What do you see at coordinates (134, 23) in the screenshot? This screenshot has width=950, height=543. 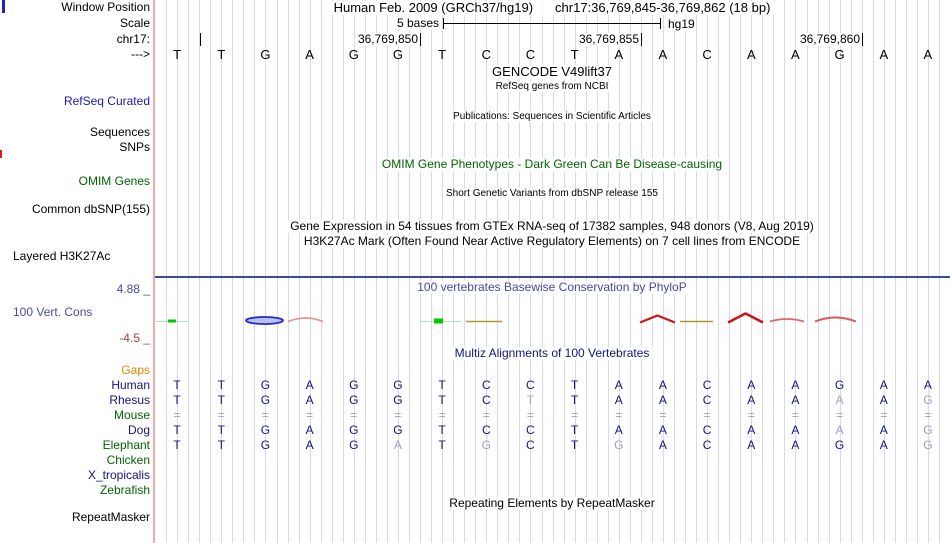 I see `label-scale: Scale` at bounding box center [134, 23].